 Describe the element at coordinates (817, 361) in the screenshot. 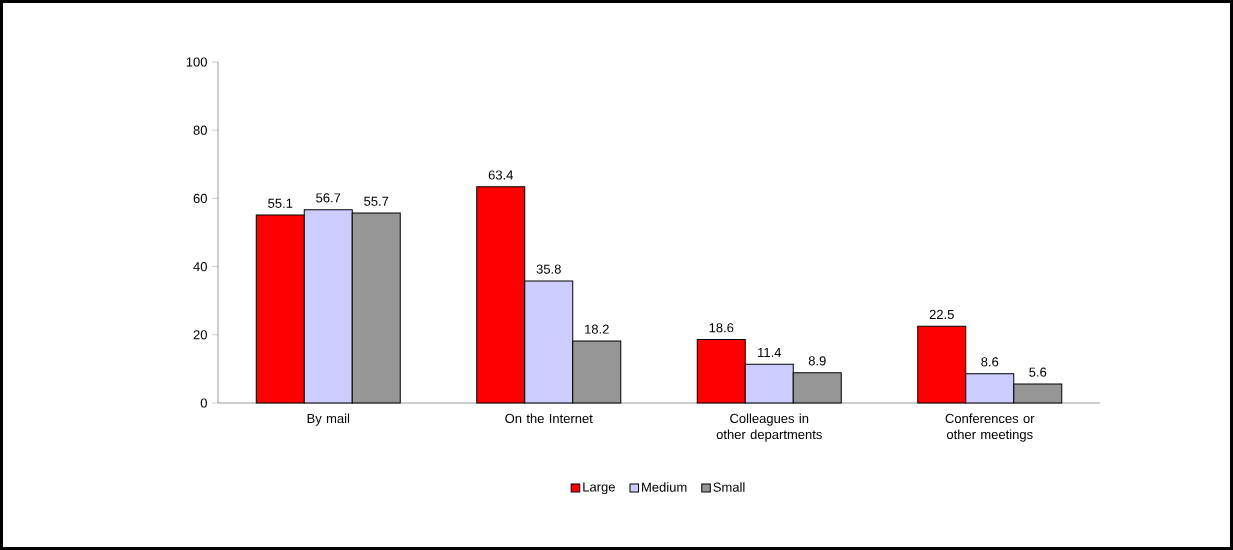

I see `data-label: 8.9` at that location.